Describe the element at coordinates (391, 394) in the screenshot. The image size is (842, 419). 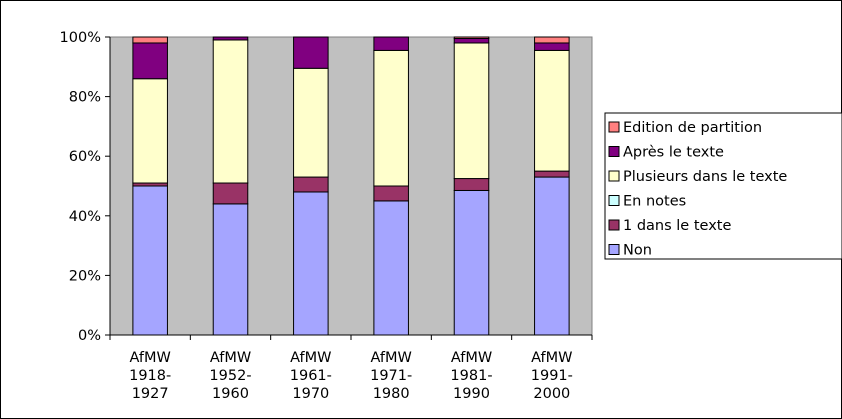
I see `x-category-label: 1980` at that location.